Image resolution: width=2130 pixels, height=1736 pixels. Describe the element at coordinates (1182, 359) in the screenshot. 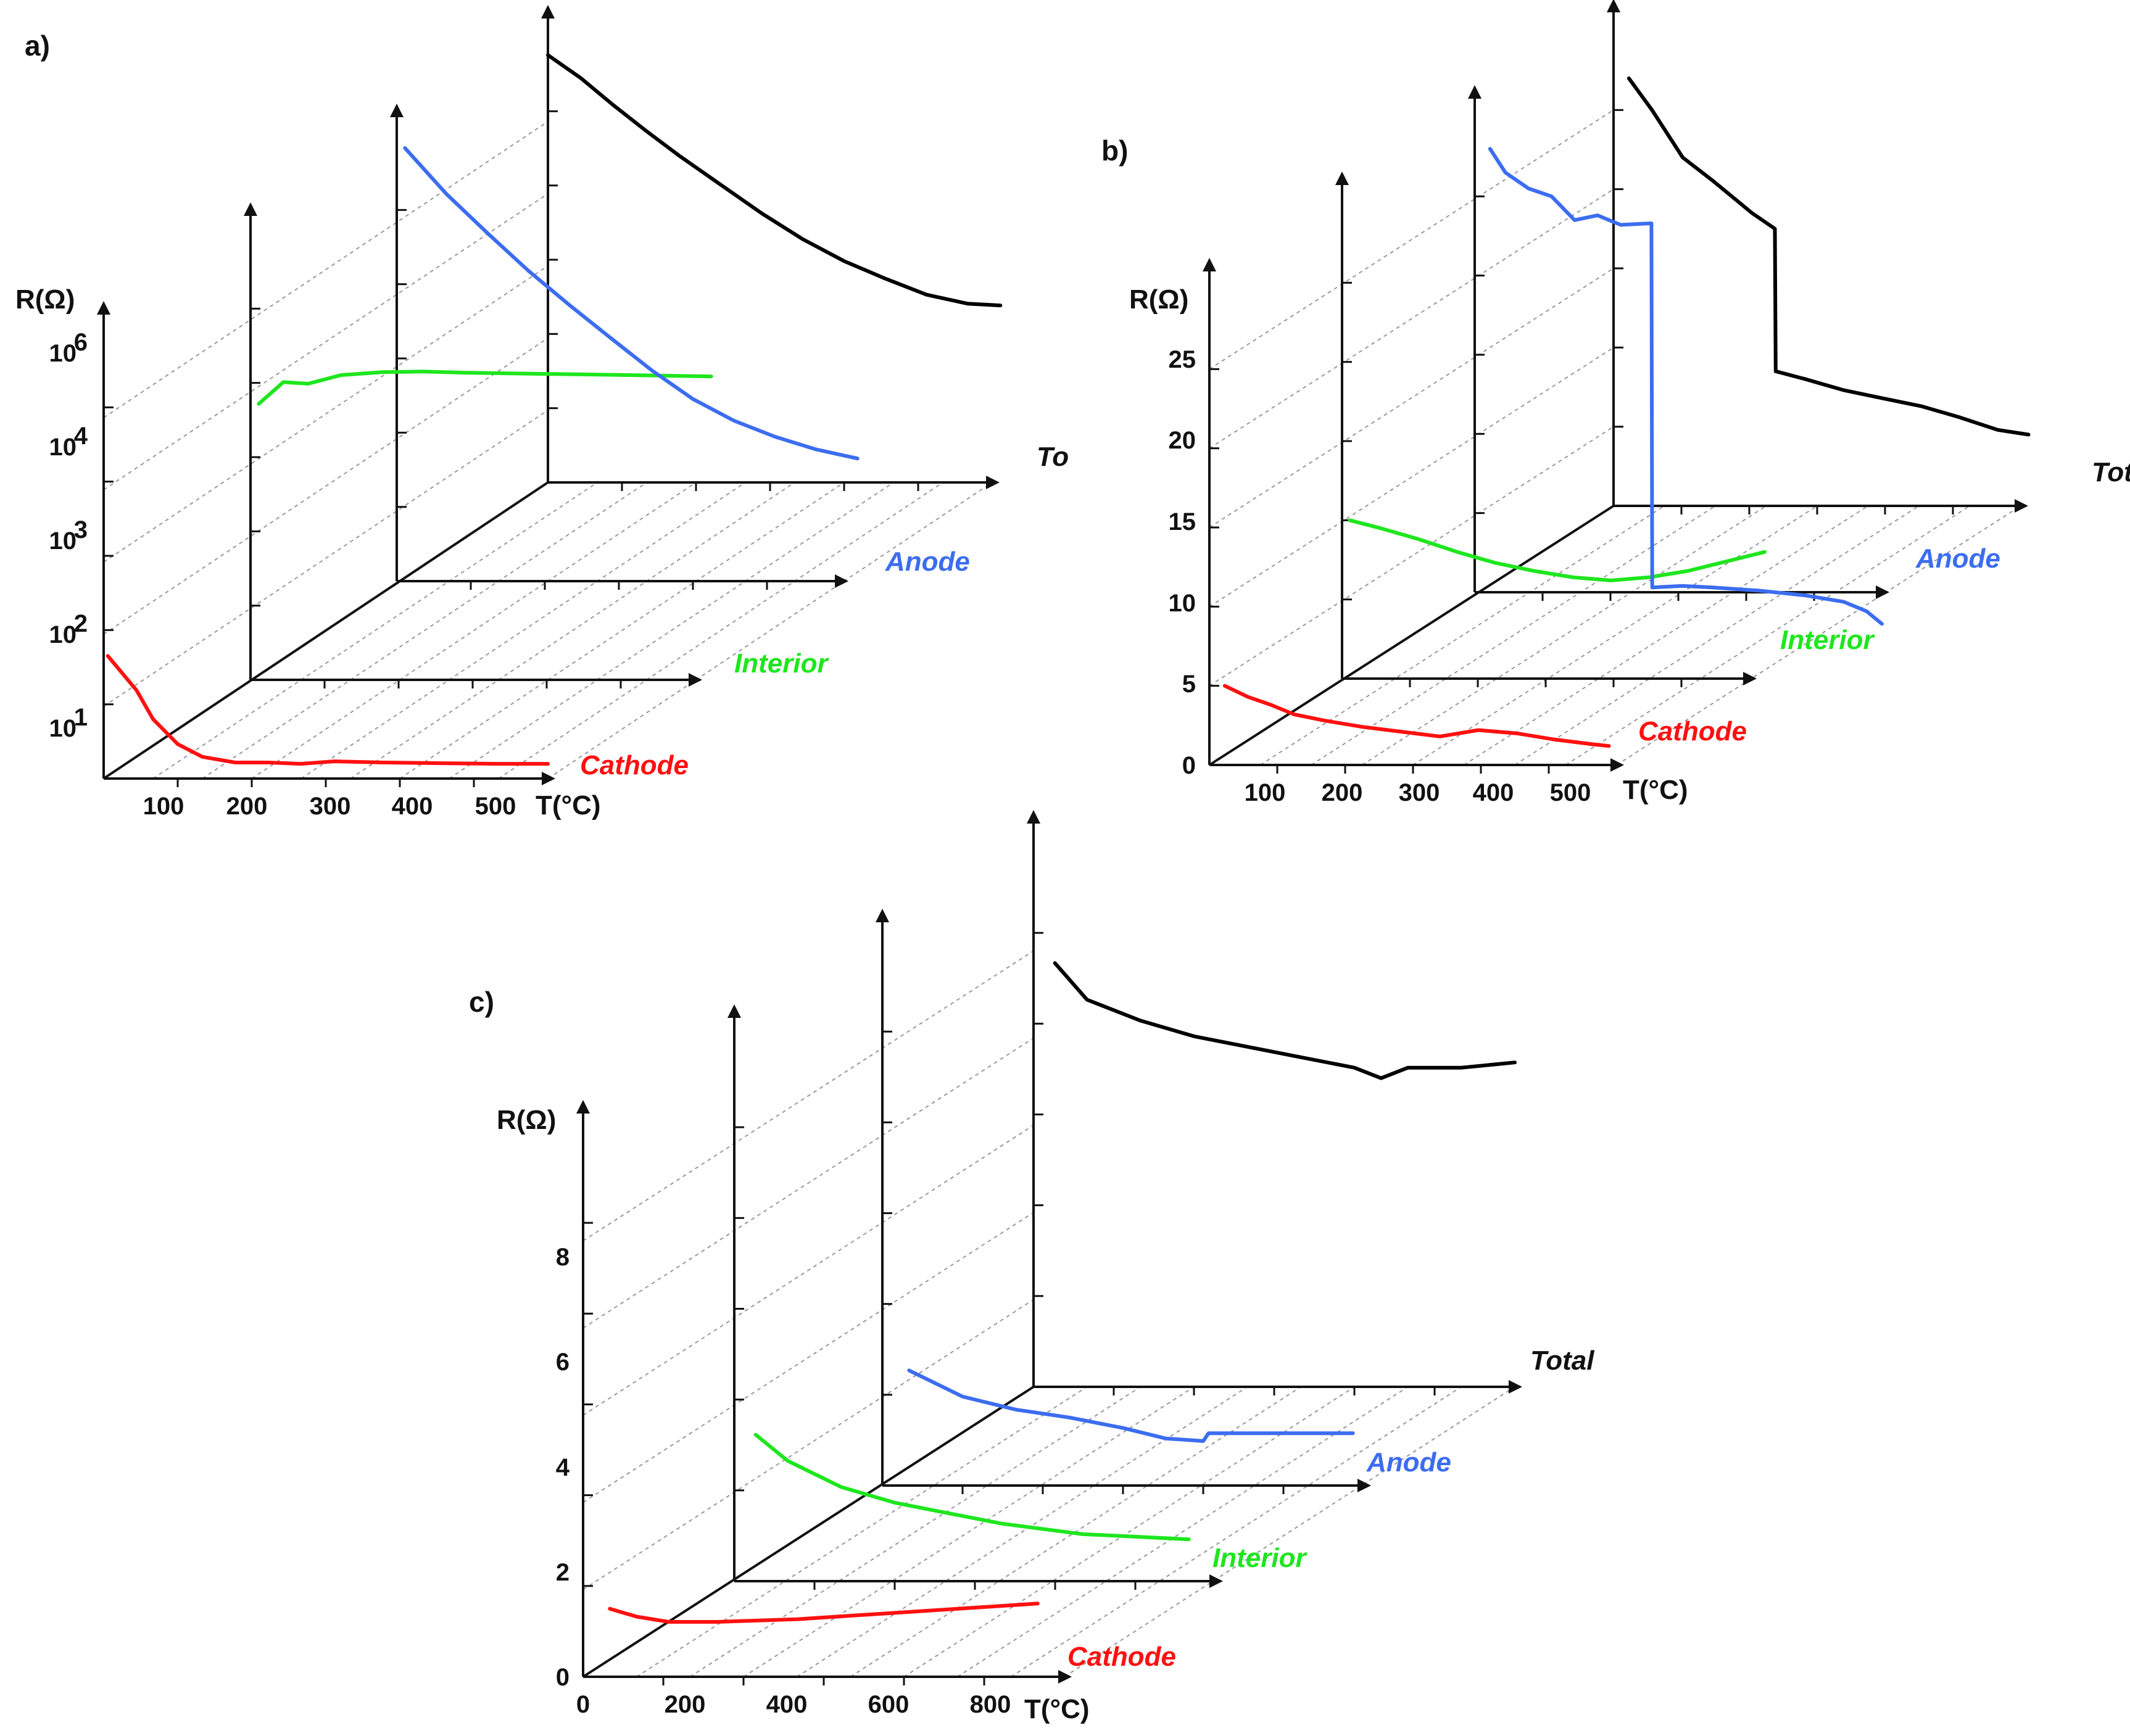

I see `y-tick-label: 25` at that location.